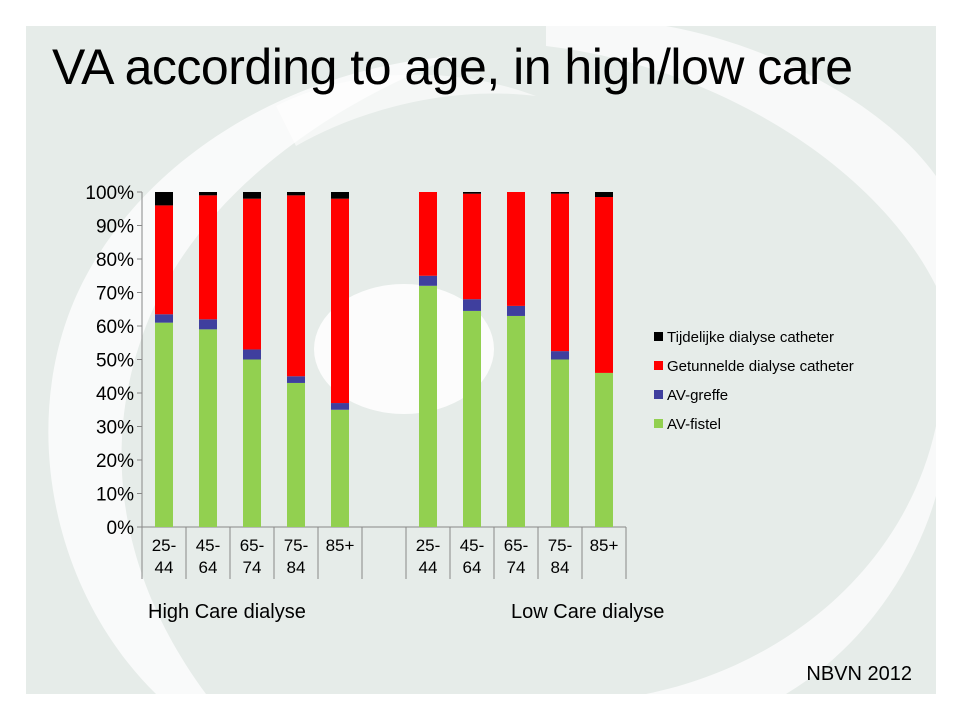  Describe the element at coordinates (115, 227) in the screenshot. I see `y-tick-label: 90%` at that location.